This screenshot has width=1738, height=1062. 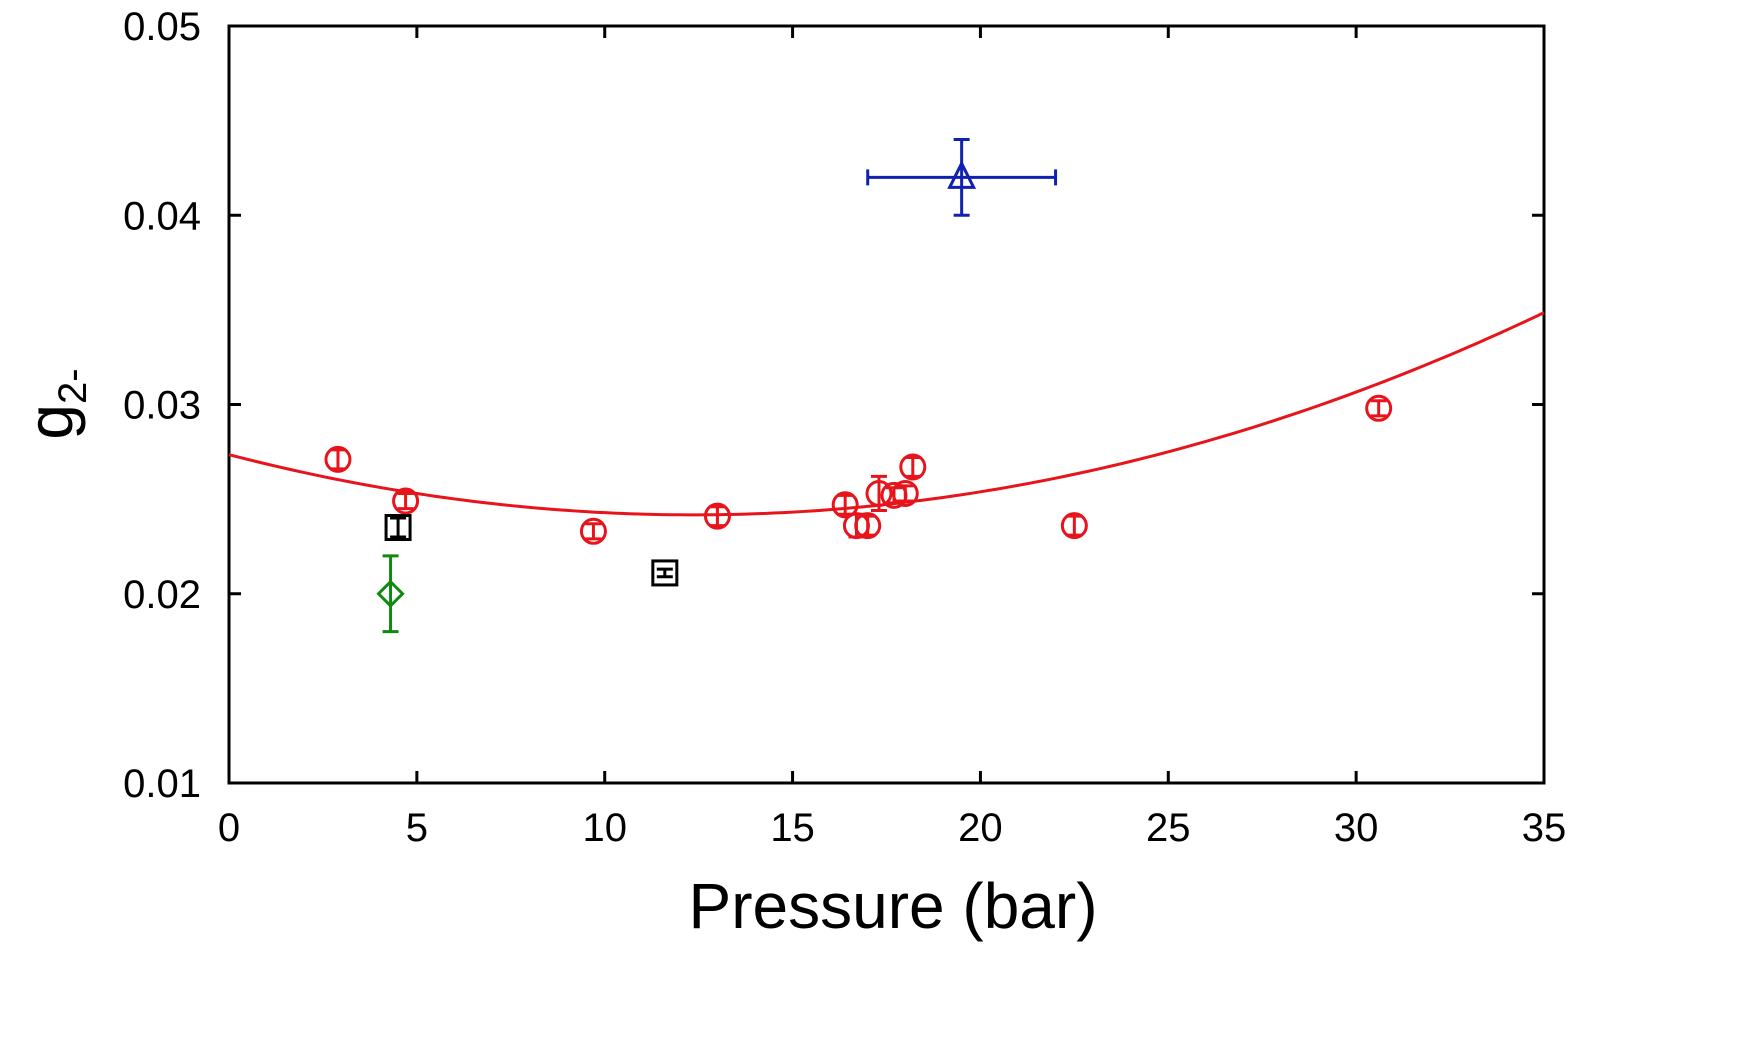 What do you see at coordinates (162, 784) in the screenshot?
I see `y-tick-label: 0.01` at bounding box center [162, 784].